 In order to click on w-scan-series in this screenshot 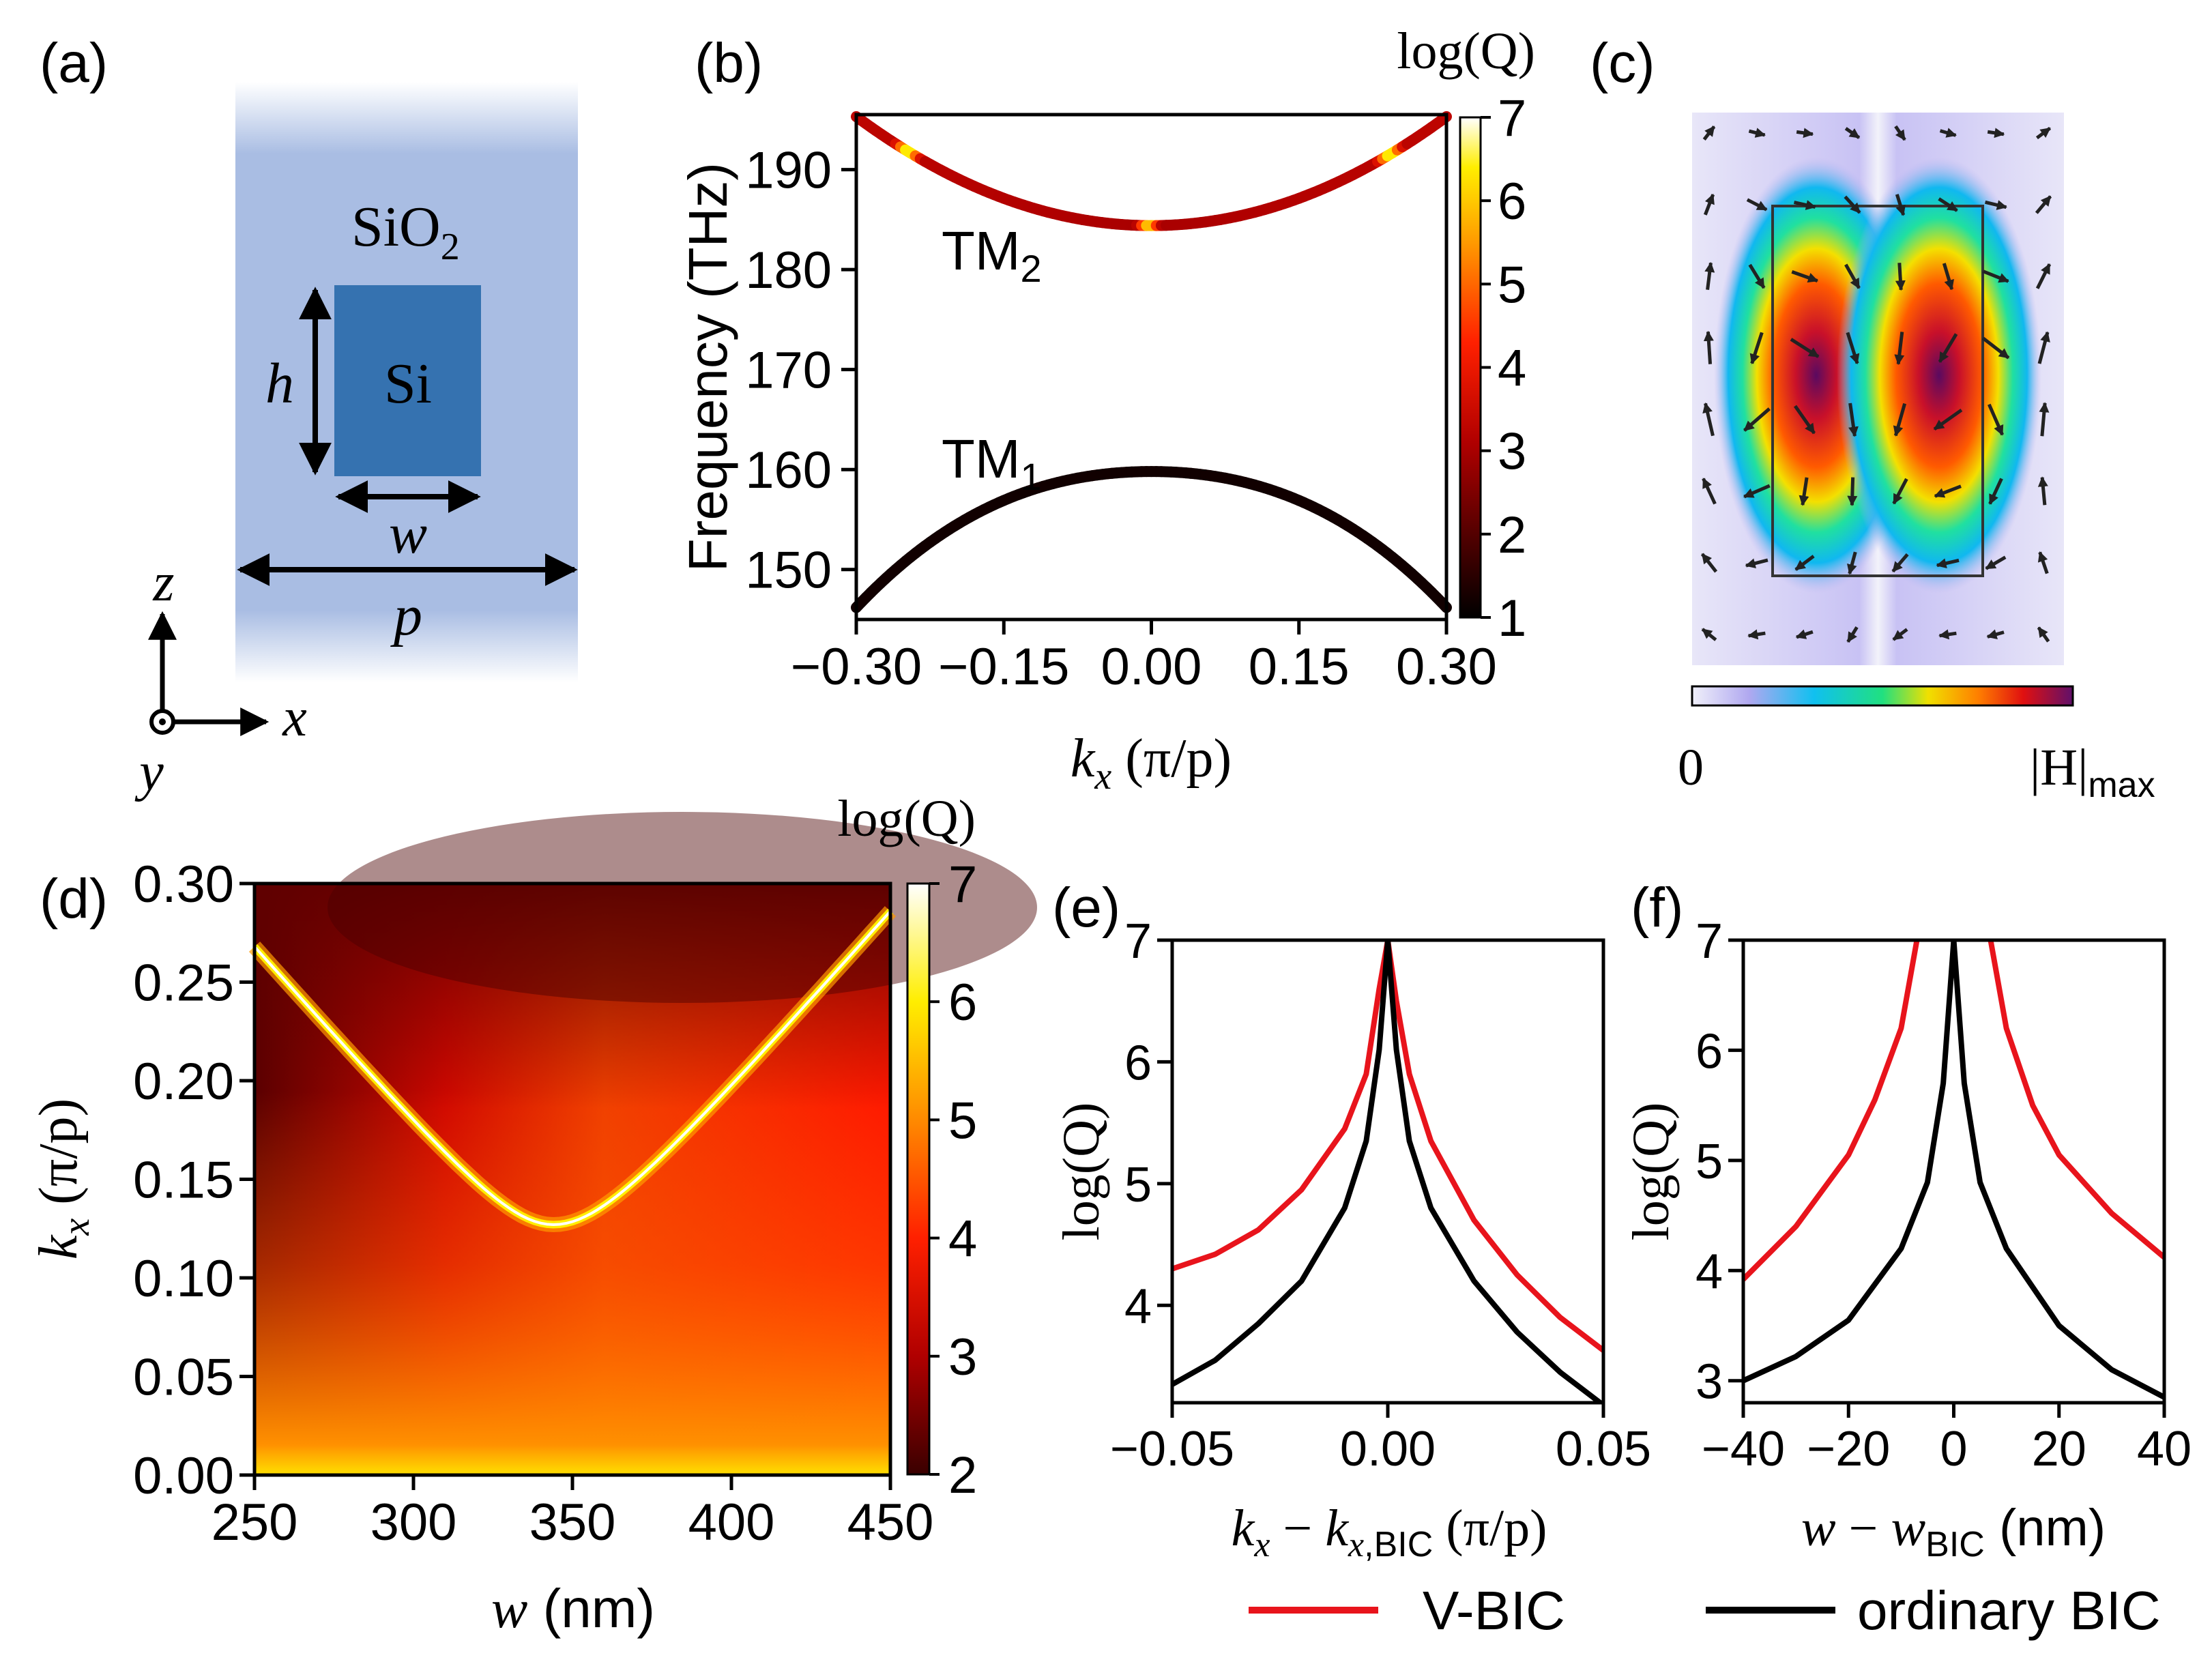, I will do `click(1953, 1170)`.